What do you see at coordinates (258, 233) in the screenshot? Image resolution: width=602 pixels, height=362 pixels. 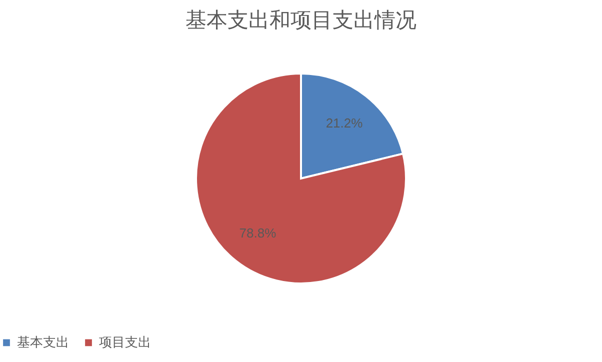 I see `data-label: 78.8%` at bounding box center [258, 233].